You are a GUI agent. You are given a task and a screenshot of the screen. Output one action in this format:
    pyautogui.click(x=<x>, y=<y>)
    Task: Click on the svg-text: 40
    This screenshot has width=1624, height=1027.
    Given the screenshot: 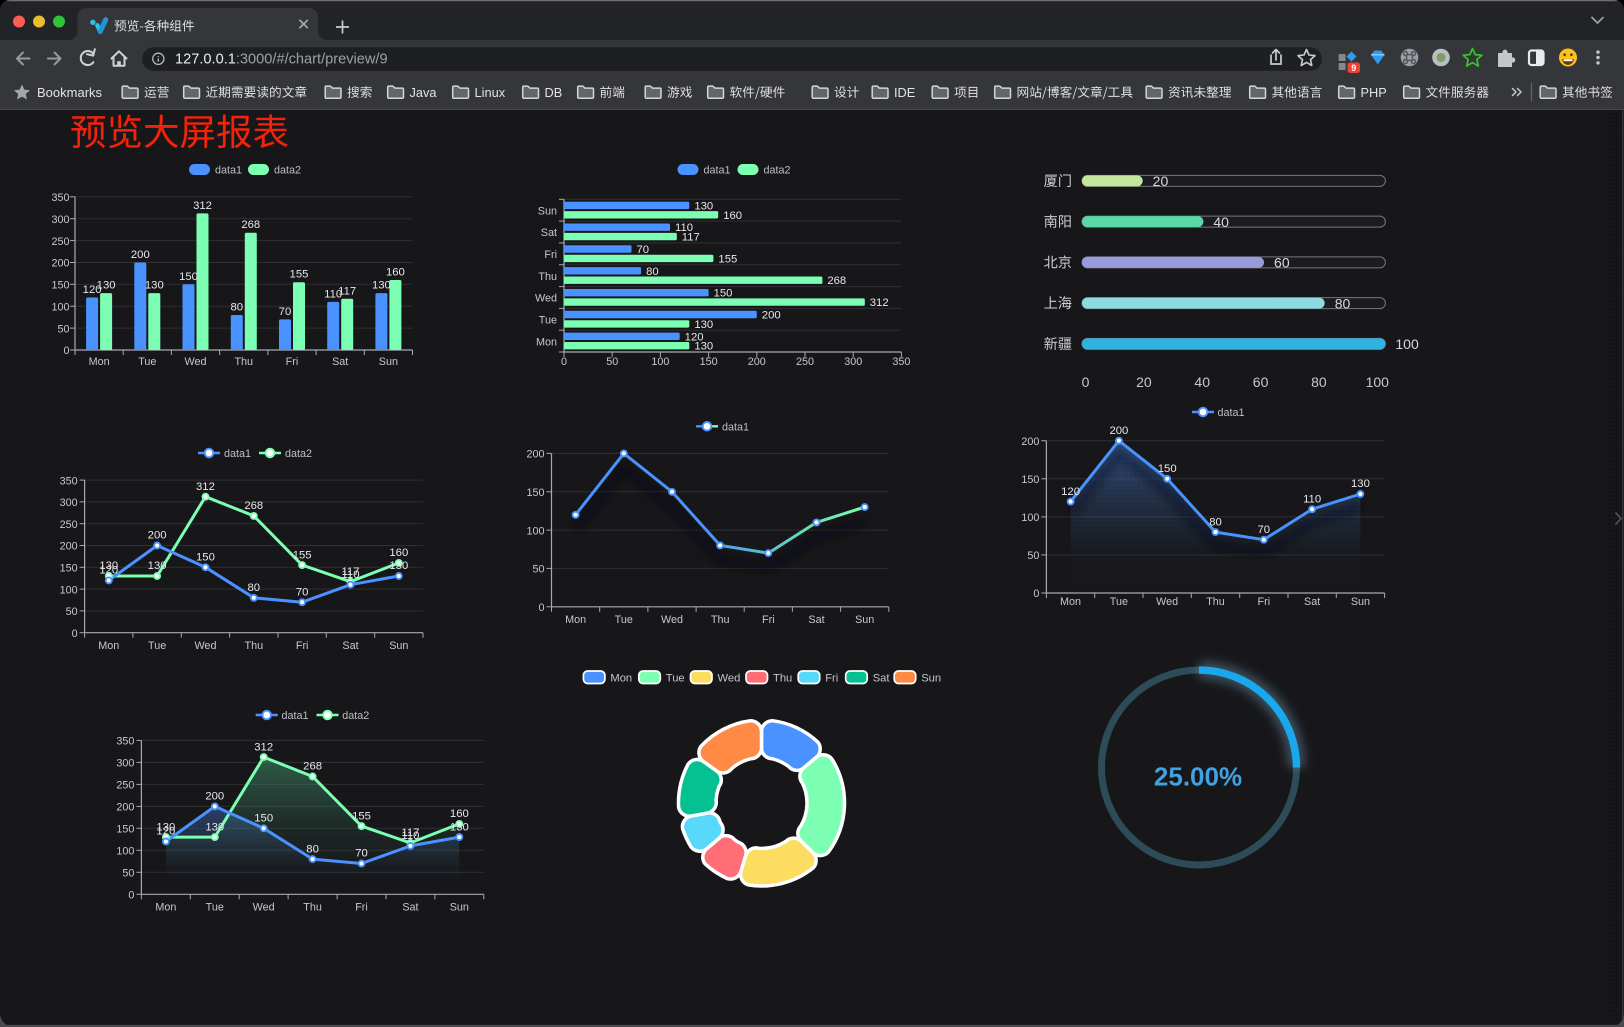 What is the action you would take?
    pyautogui.click(x=1202, y=382)
    